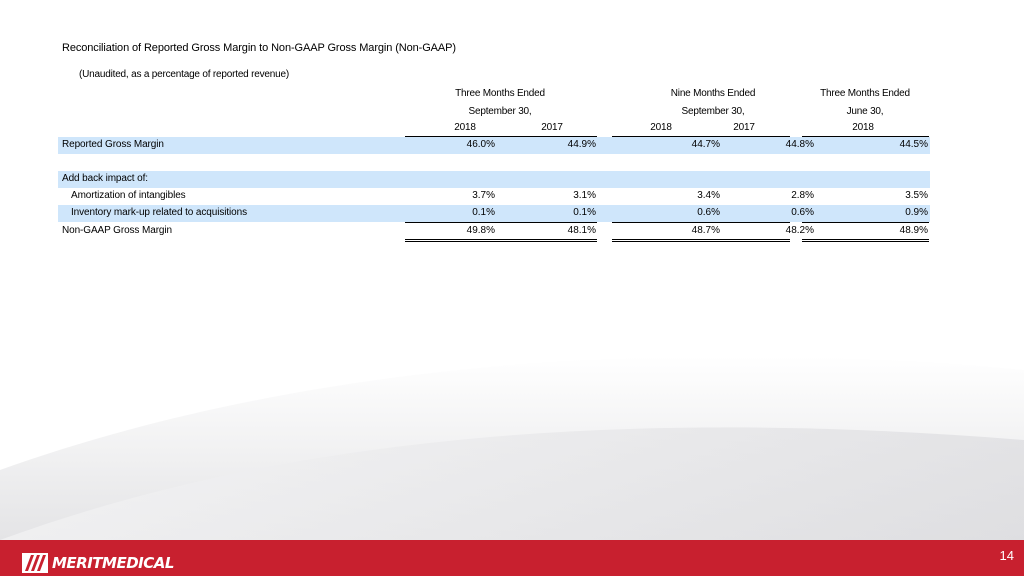 The height and width of the screenshot is (576, 1024). What do you see at coordinates (113, 144) in the screenshot?
I see `row-label: Reported Gross Margin` at bounding box center [113, 144].